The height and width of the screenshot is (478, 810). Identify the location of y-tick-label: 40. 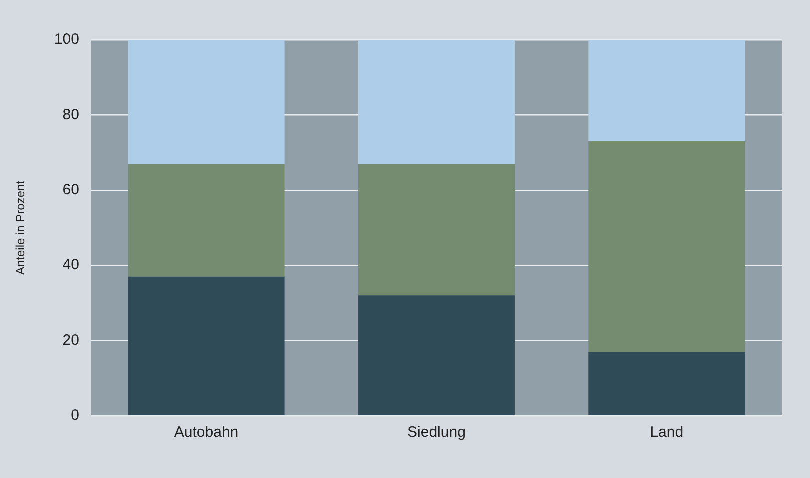
(71, 265).